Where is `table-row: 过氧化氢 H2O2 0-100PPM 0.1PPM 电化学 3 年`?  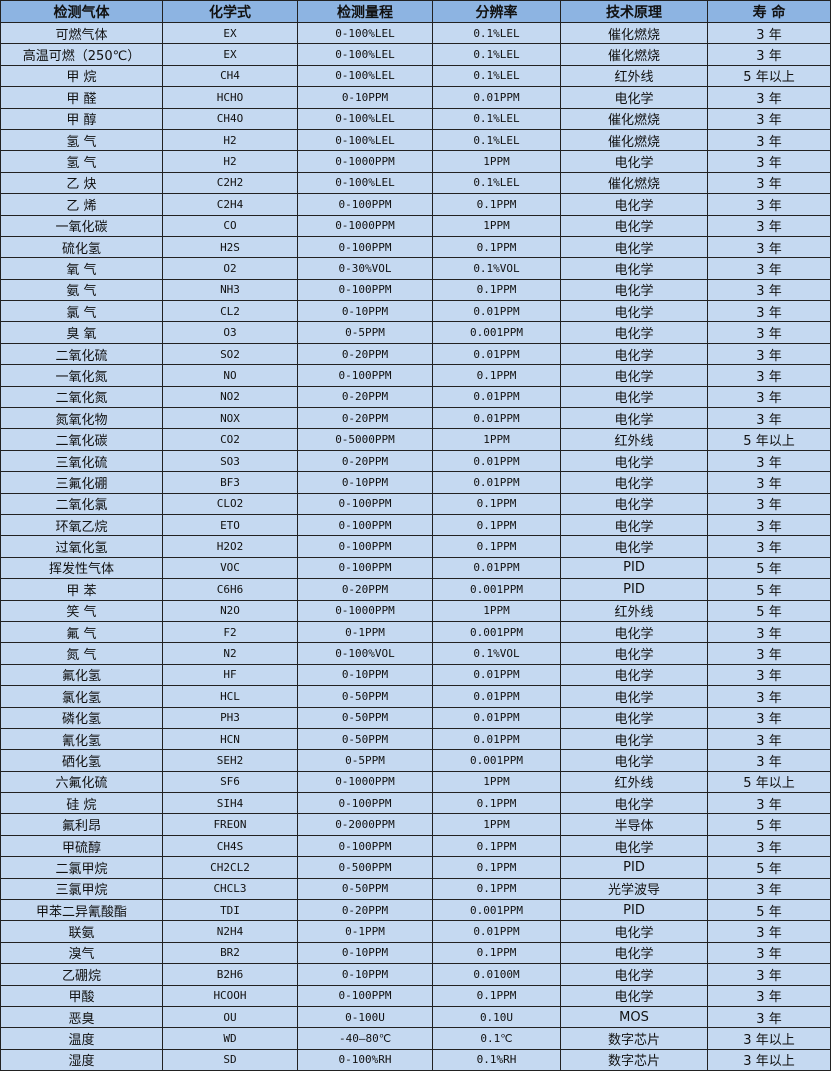
table-row: 过氧化氢 H2O2 0-100PPM 0.1PPM 电化学 3 年 is located at coordinates (415, 546).